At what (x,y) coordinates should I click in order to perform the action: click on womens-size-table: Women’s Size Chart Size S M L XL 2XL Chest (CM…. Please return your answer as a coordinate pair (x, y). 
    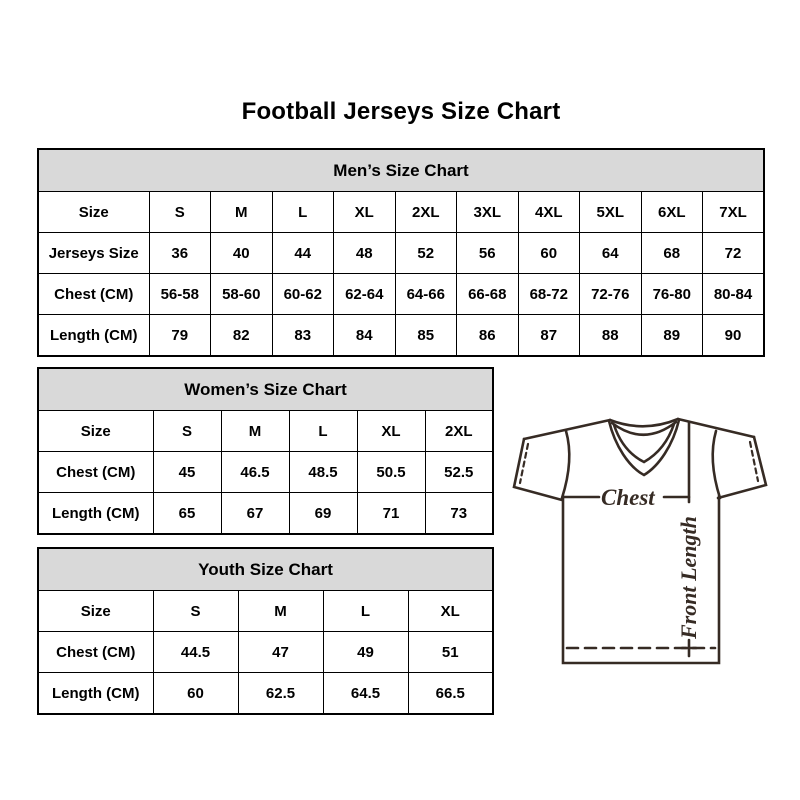
    Looking at the image, I should click on (265, 451).